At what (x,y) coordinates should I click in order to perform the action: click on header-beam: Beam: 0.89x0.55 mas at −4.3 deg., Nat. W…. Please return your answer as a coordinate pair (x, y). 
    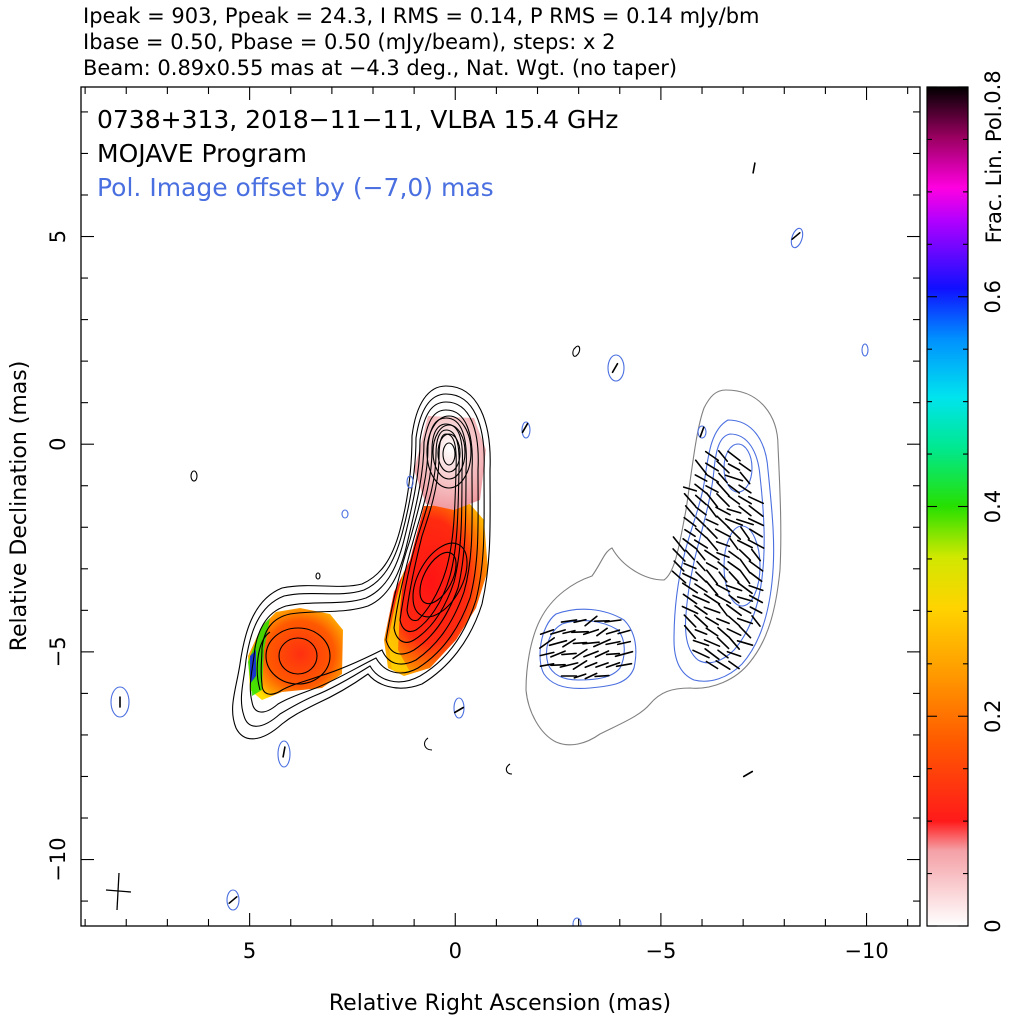
    Looking at the image, I should click on (380, 68).